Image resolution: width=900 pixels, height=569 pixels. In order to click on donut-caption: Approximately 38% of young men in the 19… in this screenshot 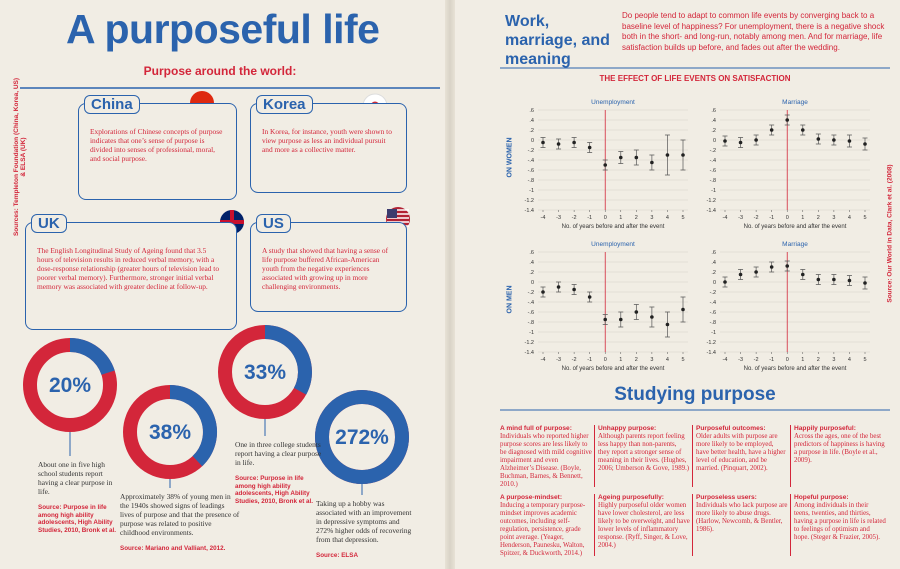, I will do `click(180, 514)`.